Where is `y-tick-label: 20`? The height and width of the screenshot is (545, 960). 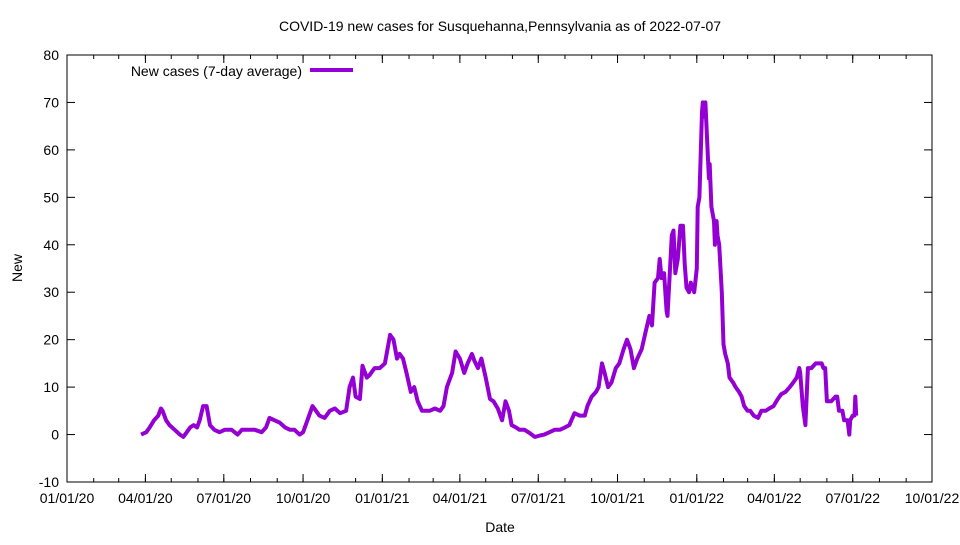
y-tick-label: 20 is located at coordinates (51, 340).